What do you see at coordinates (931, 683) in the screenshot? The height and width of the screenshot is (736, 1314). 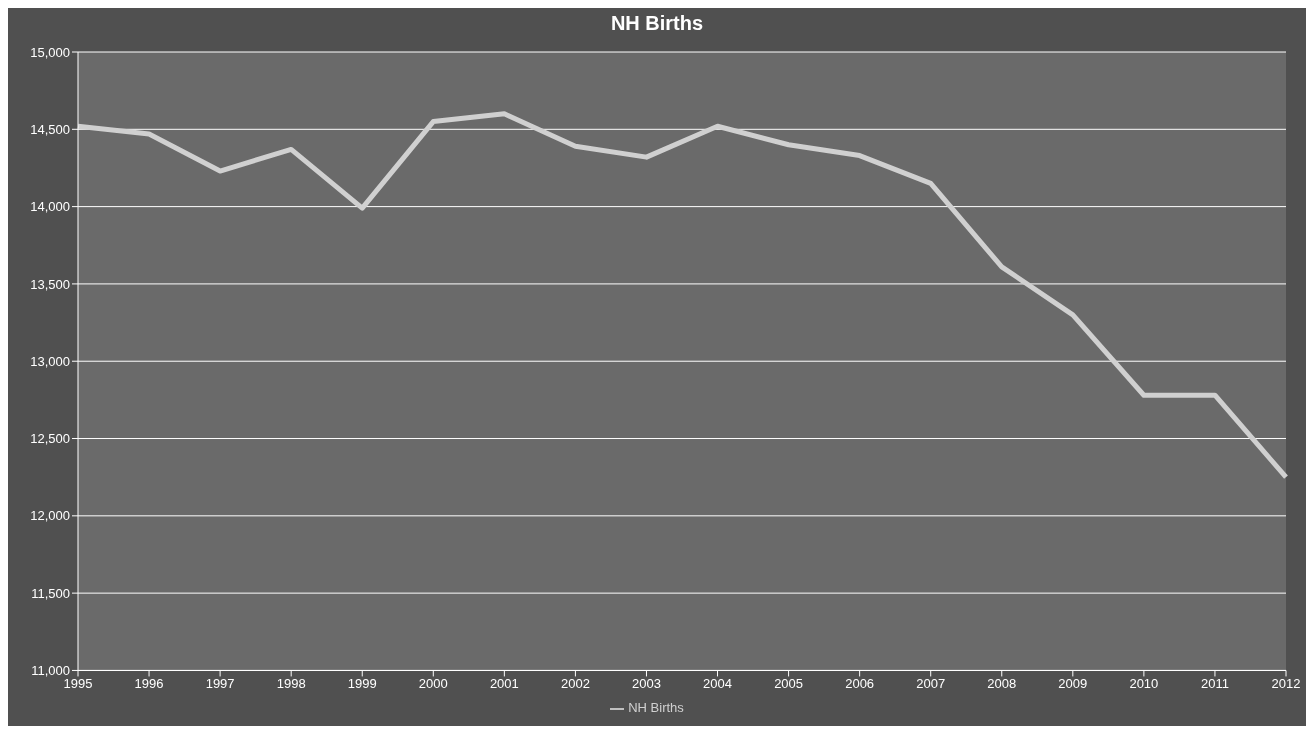 I see `x-tick-label: 2007` at bounding box center [931, 683].